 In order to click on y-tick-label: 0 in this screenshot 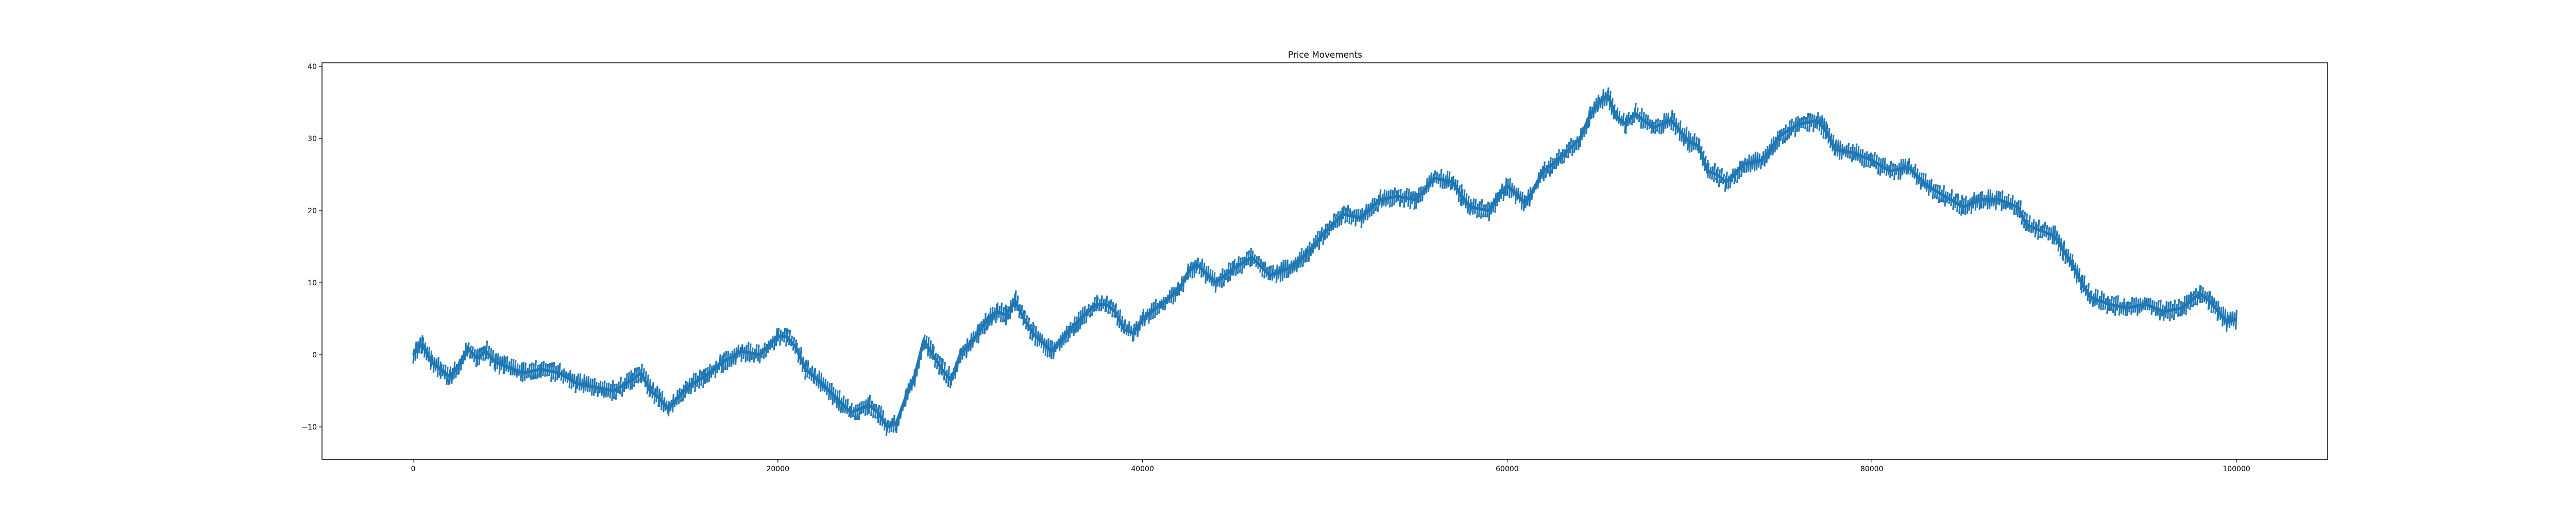, I will do `click(314, 355)`.